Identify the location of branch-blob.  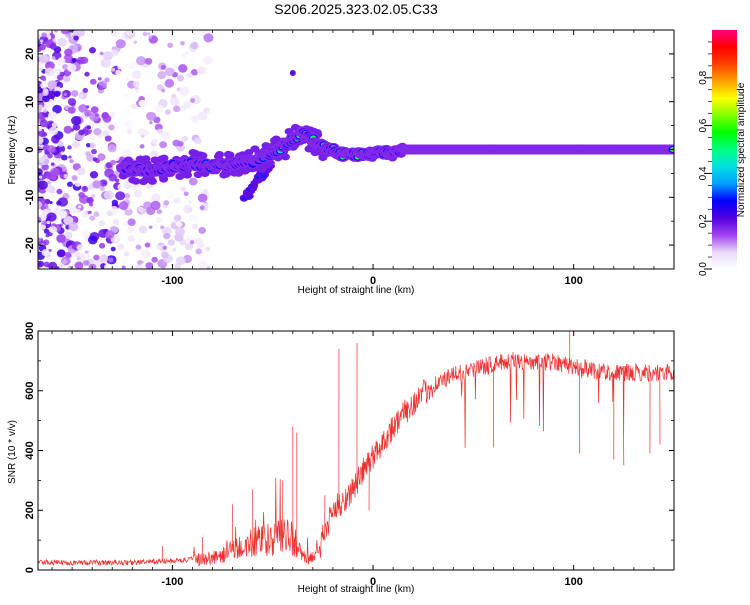
(252, 188).